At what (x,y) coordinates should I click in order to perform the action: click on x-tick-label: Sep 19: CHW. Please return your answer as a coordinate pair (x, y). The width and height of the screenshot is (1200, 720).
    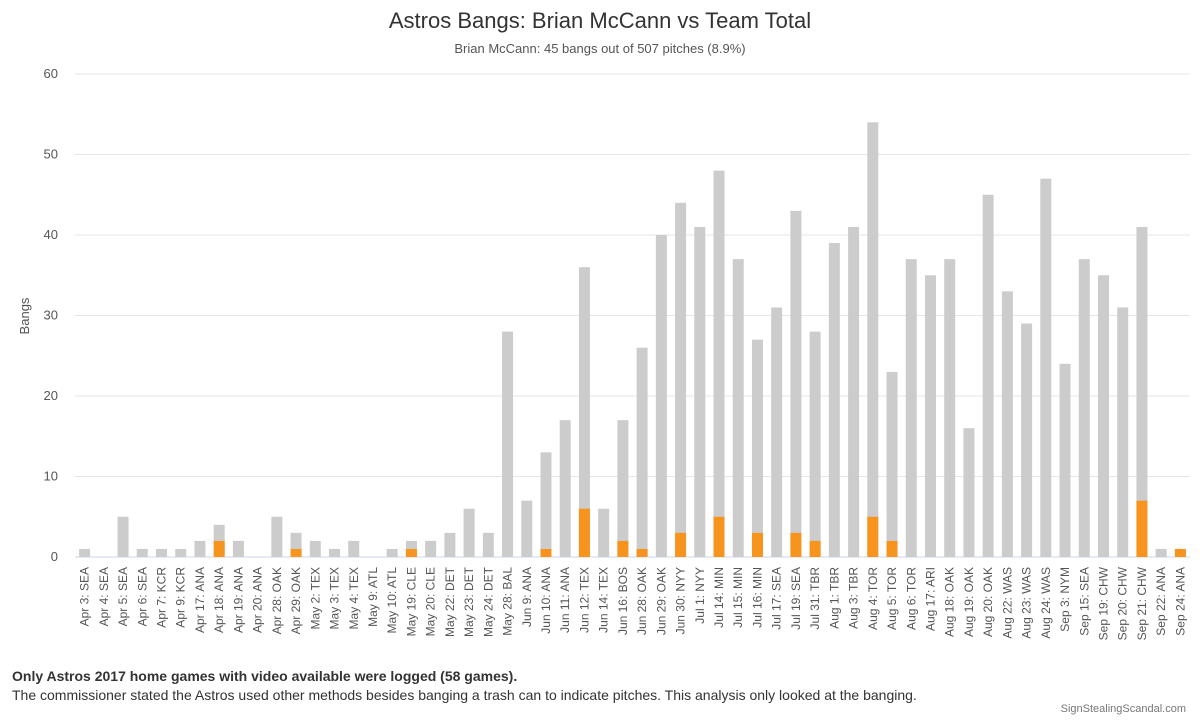
    Looking at the image, I should click on (1103, 603).